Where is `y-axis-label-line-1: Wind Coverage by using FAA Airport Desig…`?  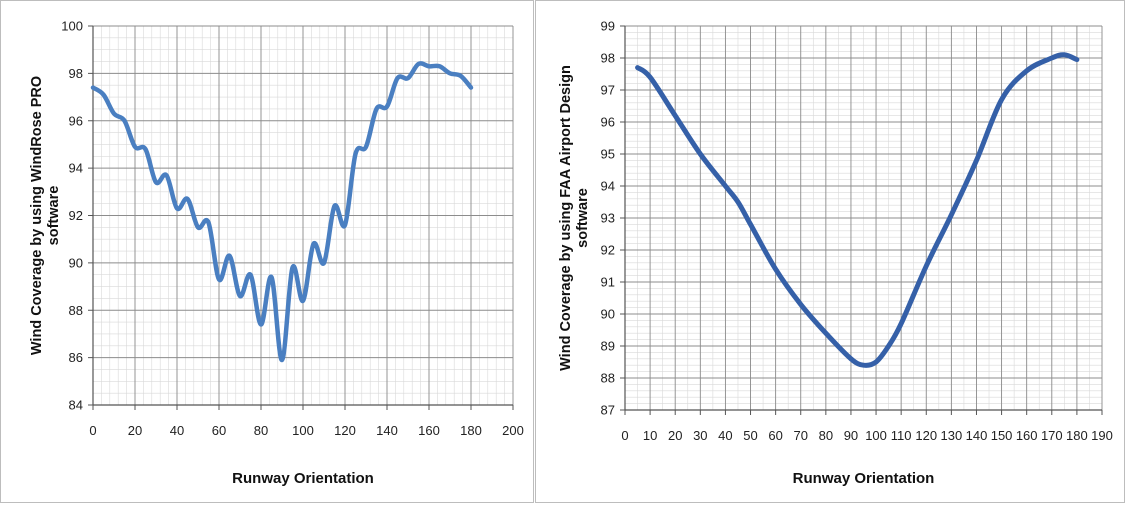
y-axis-label-line-1: Wind Coverage by using FAA Airport Desig… is located at coordinates (566, 218).